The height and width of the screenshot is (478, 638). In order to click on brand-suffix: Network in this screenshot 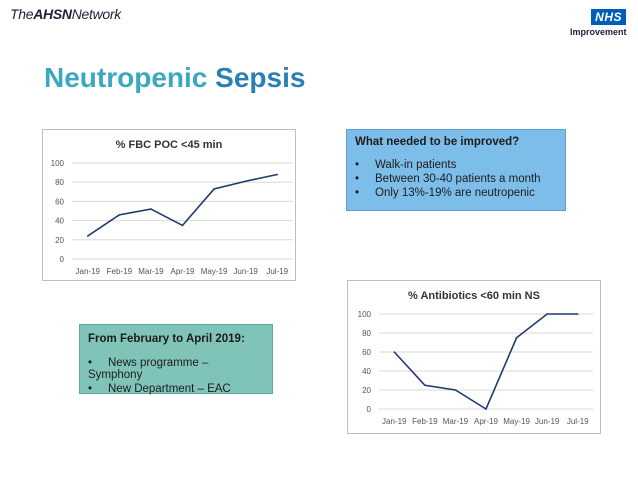, I will do `click(96, 14)`.